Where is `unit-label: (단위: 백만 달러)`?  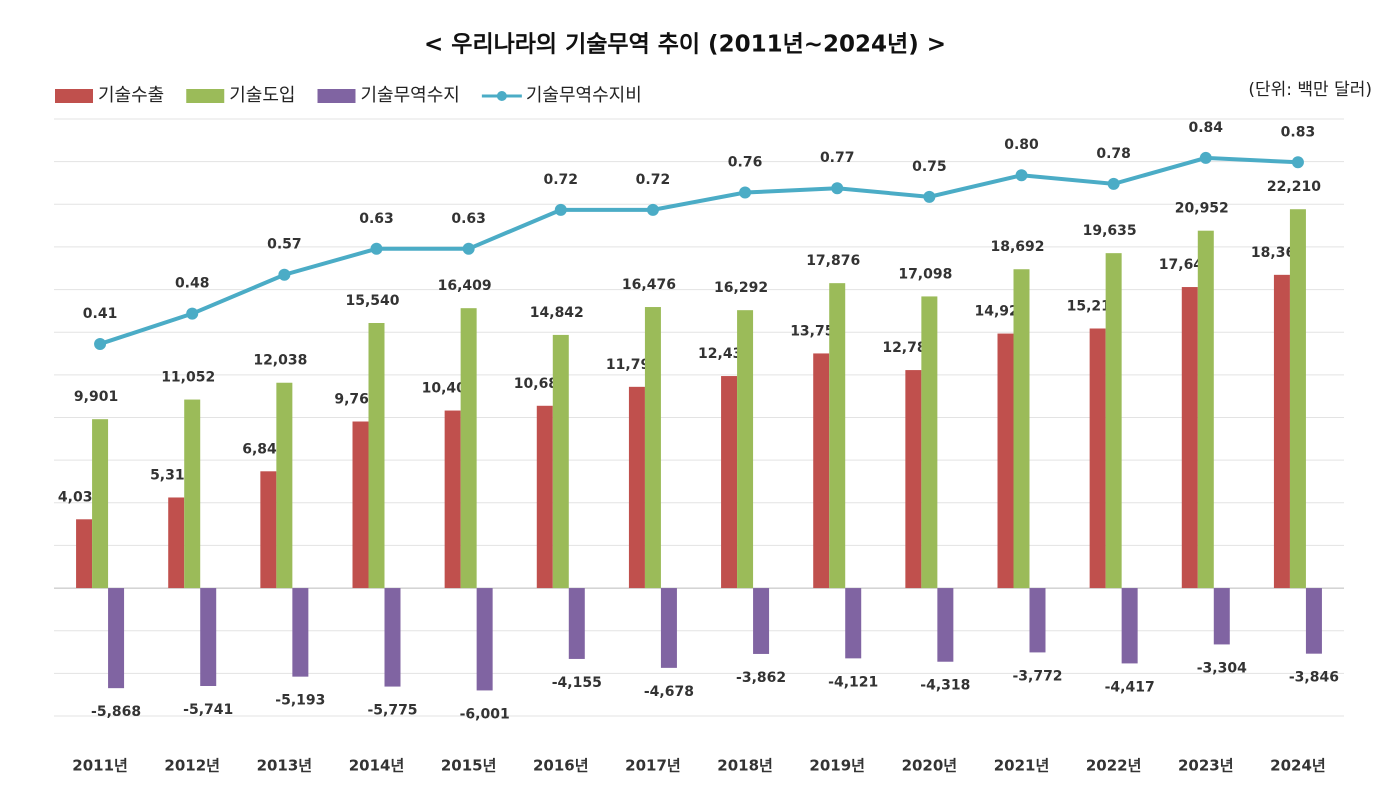 unit-label: (단위: 백만 달러) is located at coordinates (1310, 90).